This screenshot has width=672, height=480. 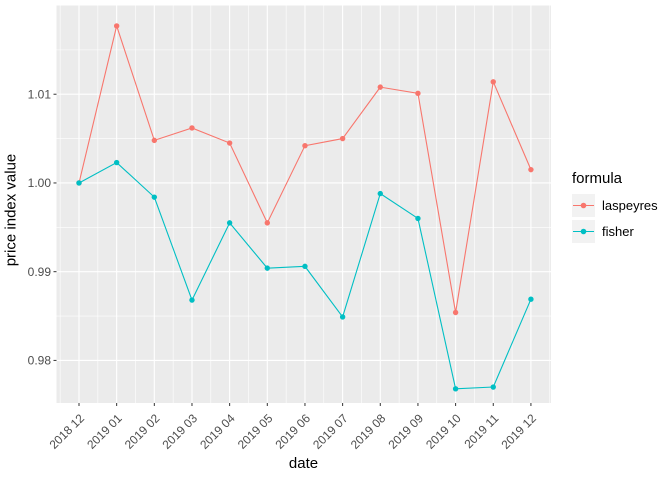 I want to click on x-tick-label: 2019 11, so click(x=481, y=431).